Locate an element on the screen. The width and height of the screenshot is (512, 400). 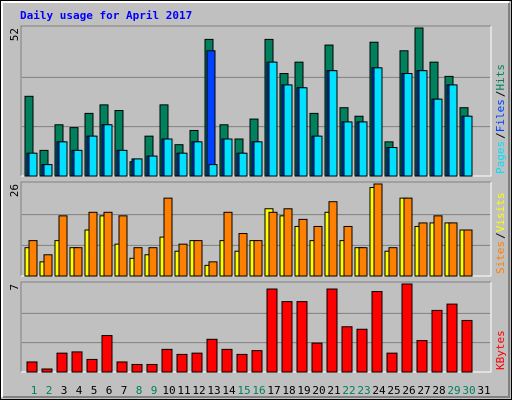
x-tick-label: 8 is located at coordinates (139, 390).